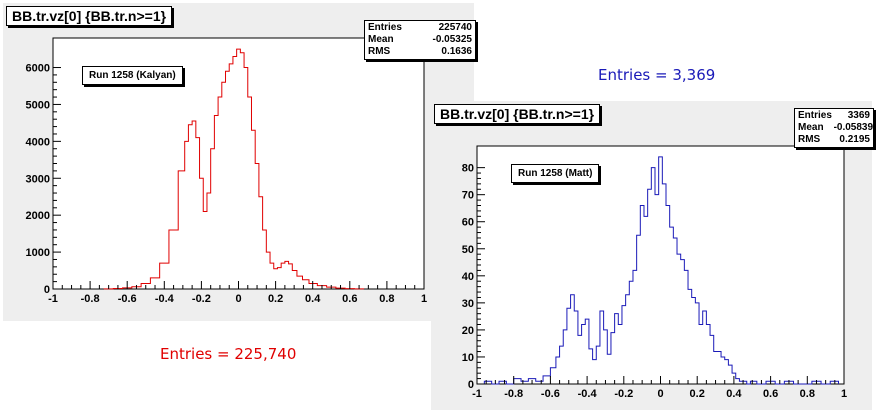  I want to click on stats-value: 225740, so click(455, 27).